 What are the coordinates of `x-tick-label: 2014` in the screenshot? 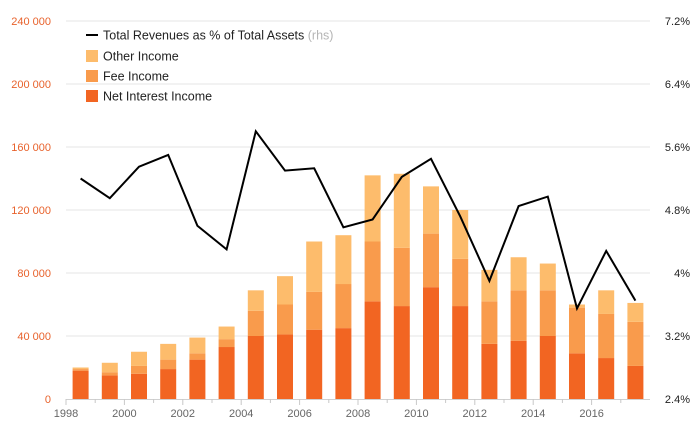 It's located at (533, 414).